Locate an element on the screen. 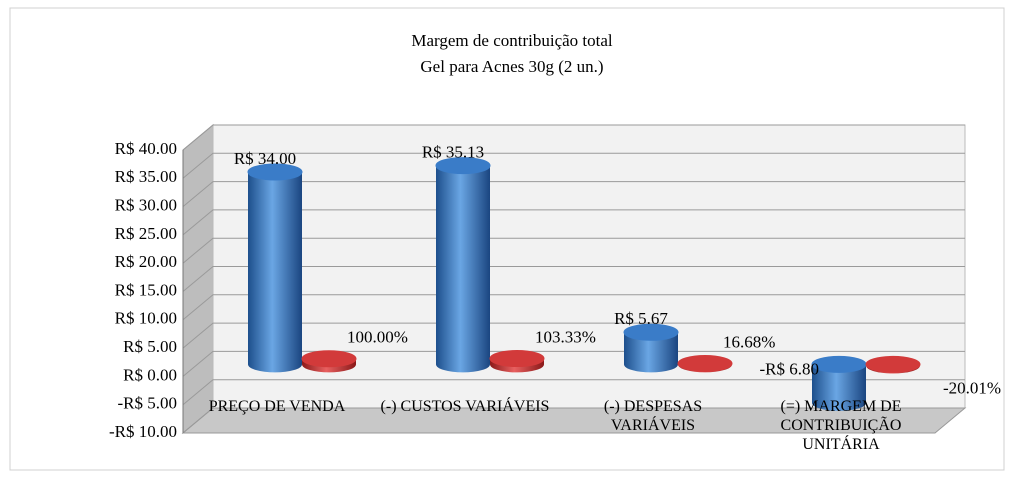  data-label: 16.68% is located at coordinates (749, 341).